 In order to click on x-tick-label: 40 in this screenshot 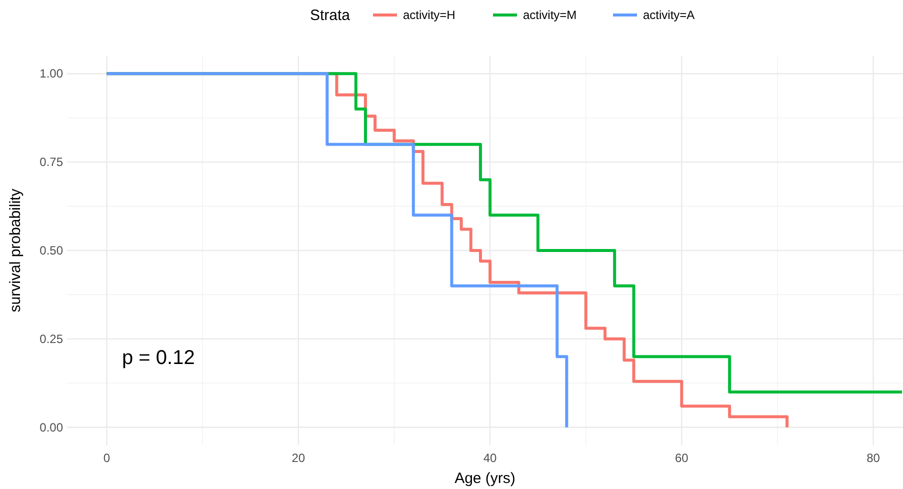, I will do `click(490, 458)`.